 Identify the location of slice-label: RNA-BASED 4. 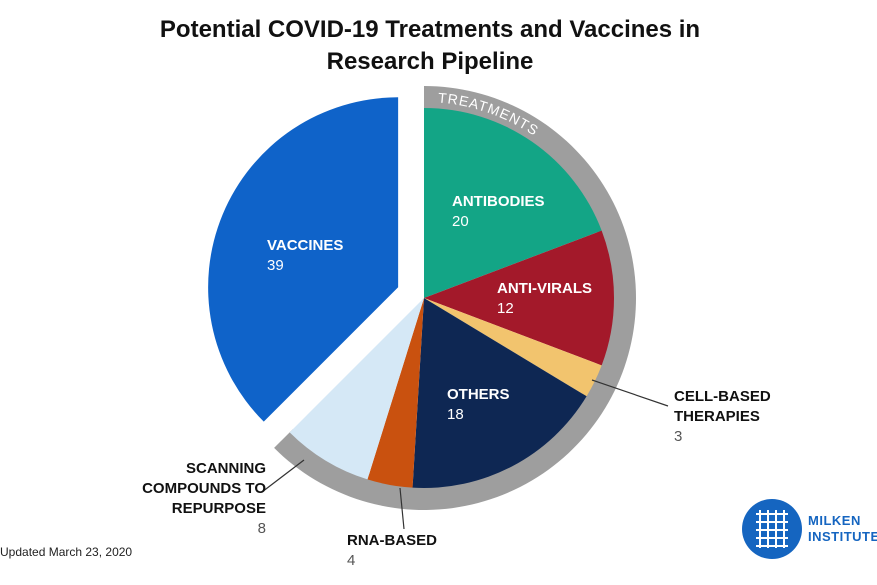
(407, 551).